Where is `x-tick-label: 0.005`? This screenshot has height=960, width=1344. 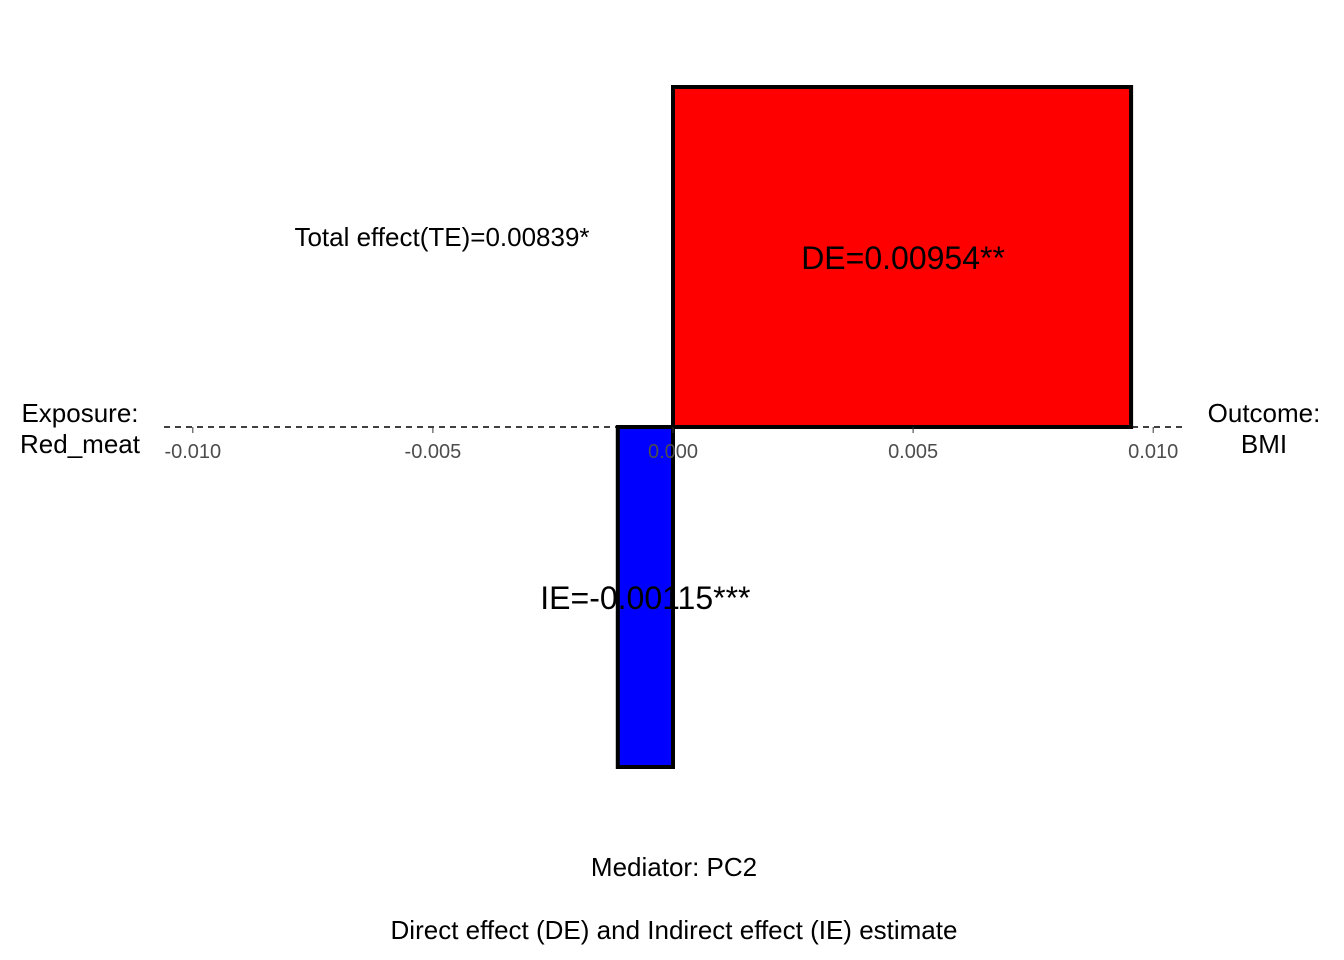 x-tick-label: 0.005 is located at coordinates (913, 452).